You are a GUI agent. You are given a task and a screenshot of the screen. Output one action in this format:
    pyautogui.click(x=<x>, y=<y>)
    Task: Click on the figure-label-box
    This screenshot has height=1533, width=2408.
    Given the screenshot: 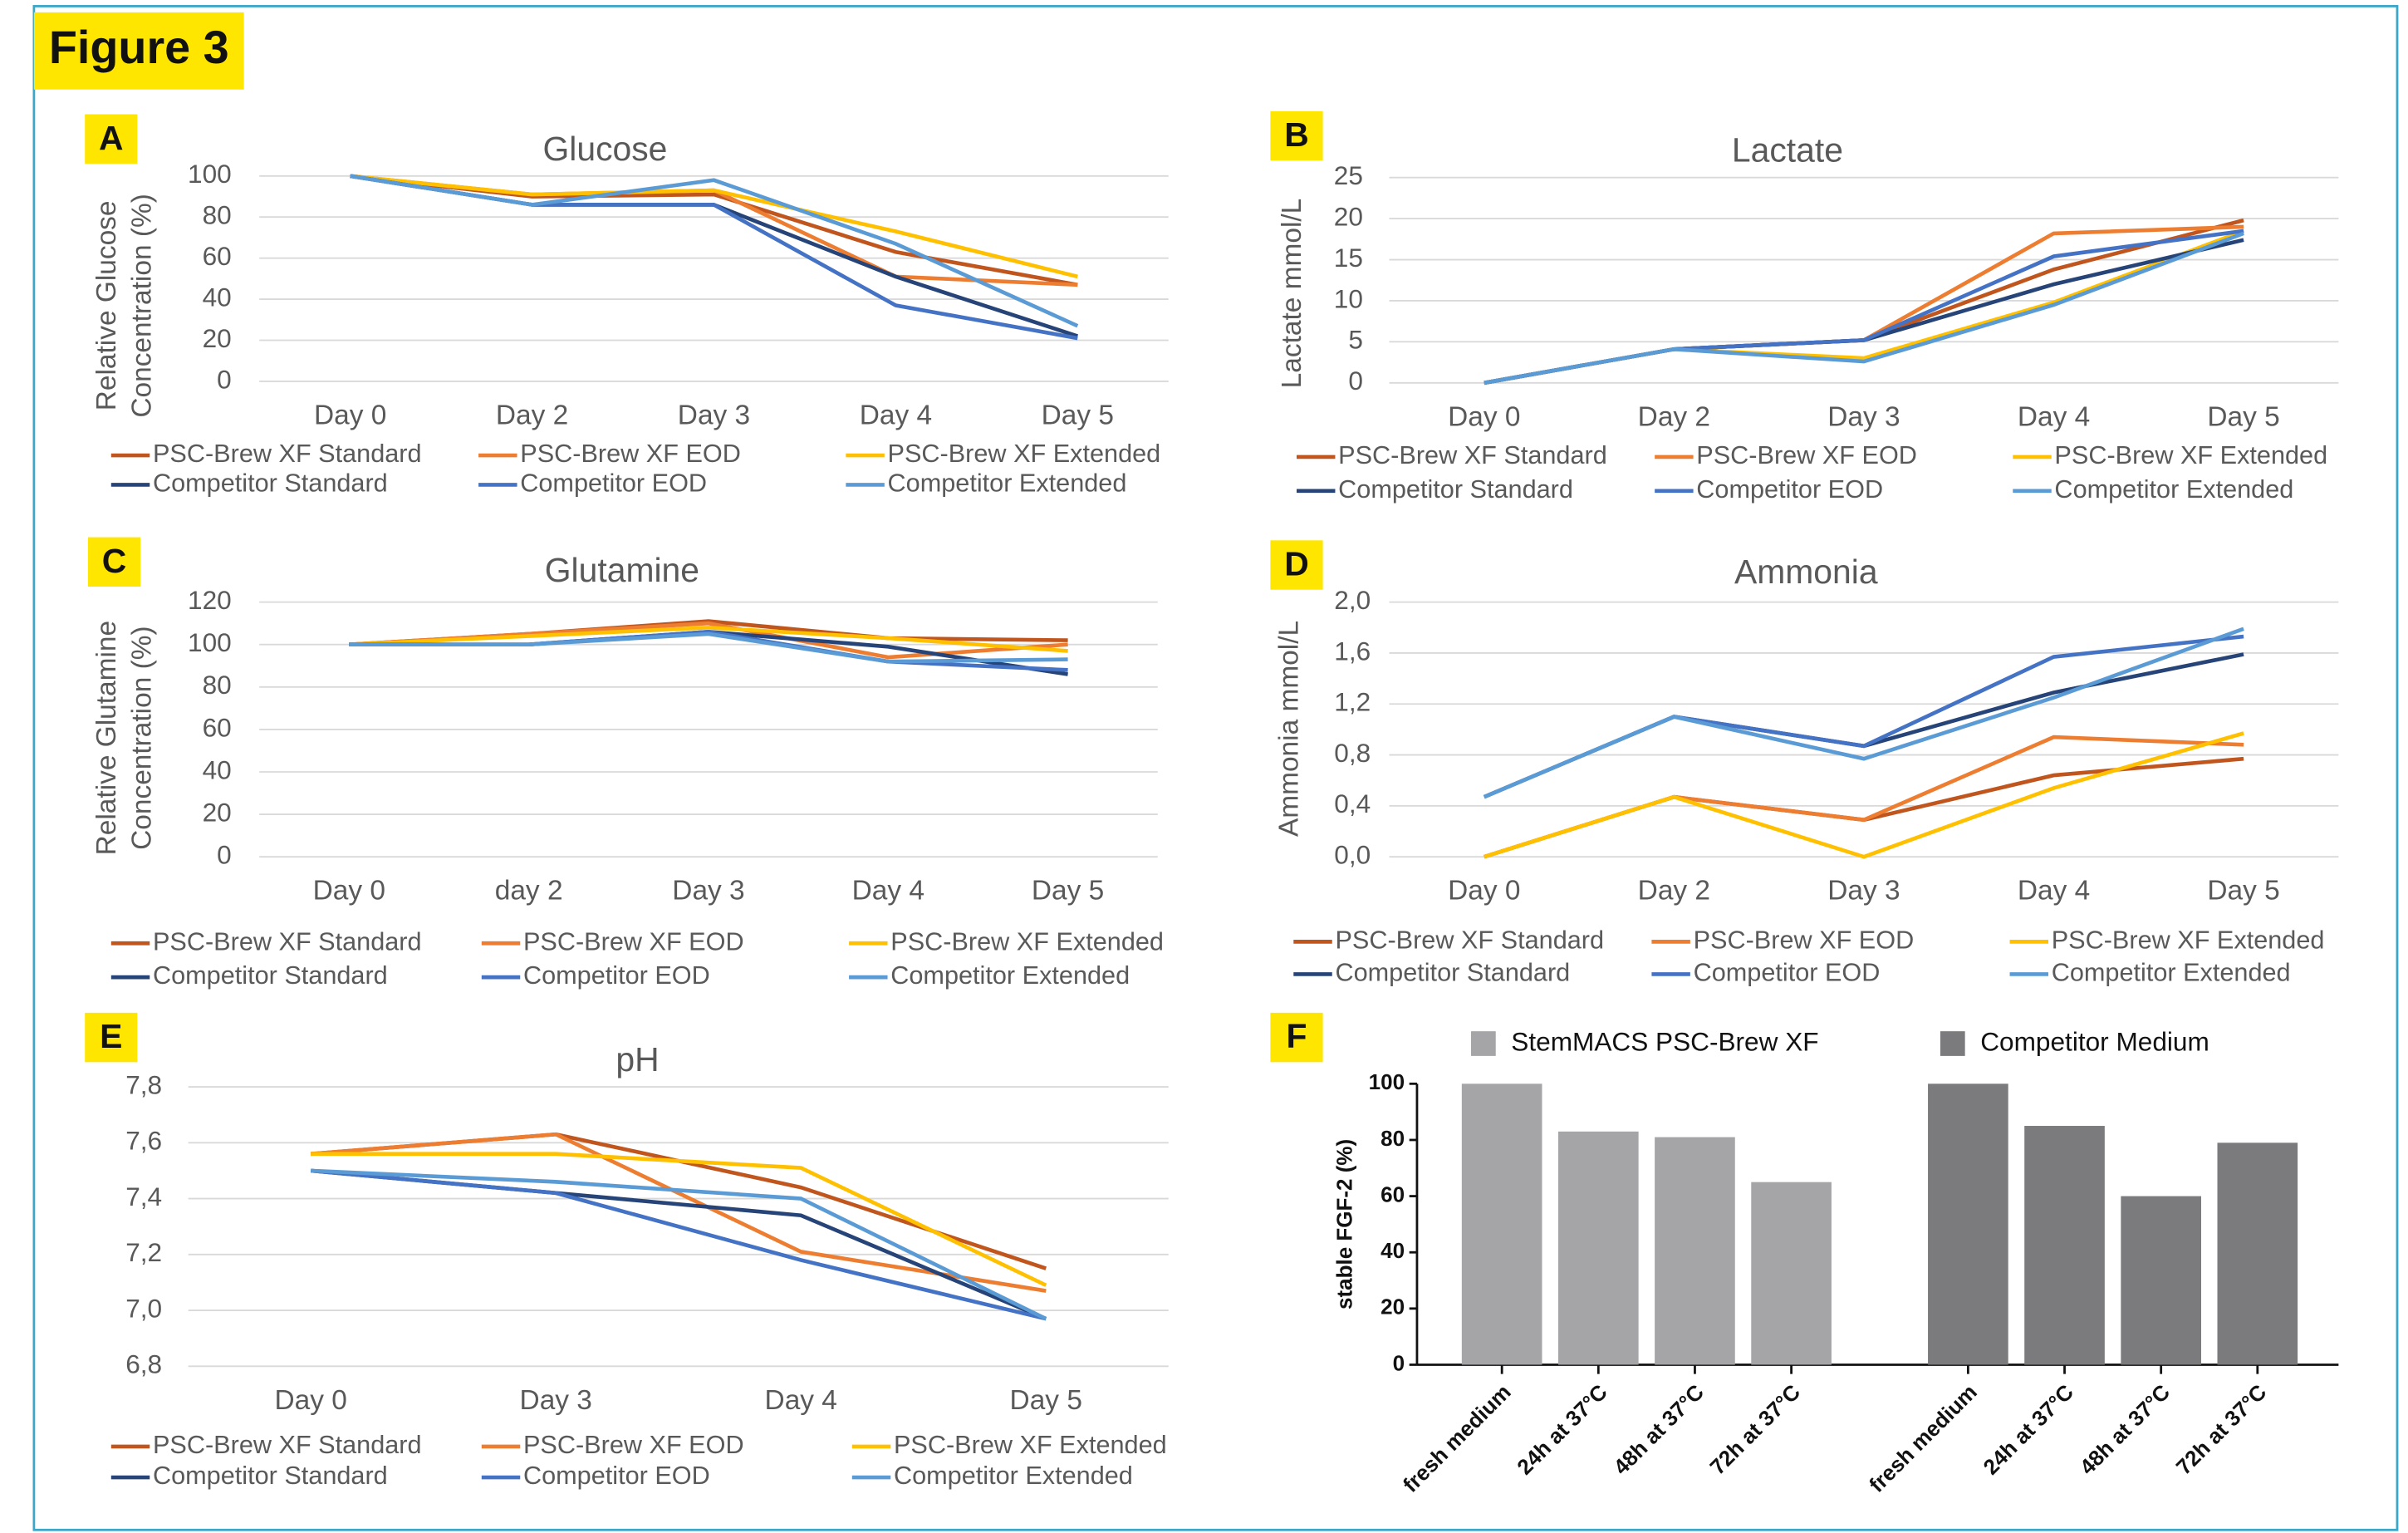 What is the action you would take?
    pyautogui.click(x=138, y=51)
    